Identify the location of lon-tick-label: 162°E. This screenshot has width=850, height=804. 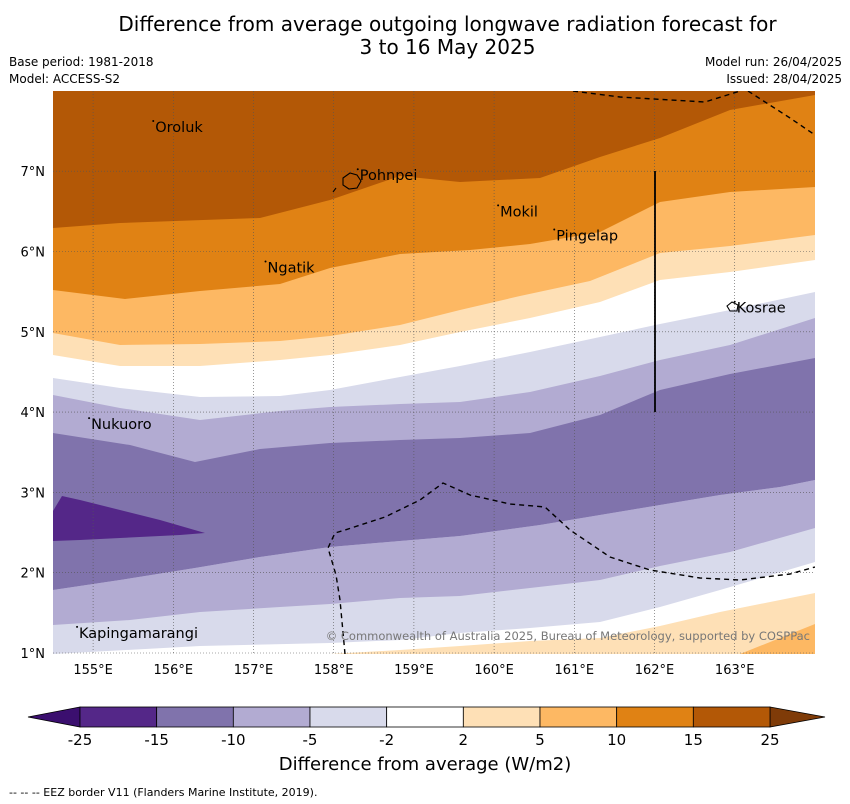
(655, 670).